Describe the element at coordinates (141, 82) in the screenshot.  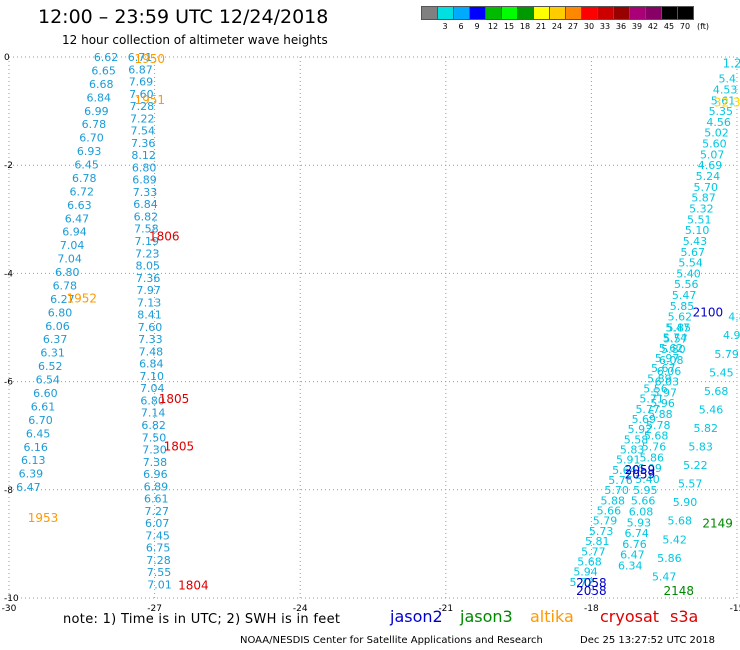
I see `swh-value-label: 7.69` at that location.